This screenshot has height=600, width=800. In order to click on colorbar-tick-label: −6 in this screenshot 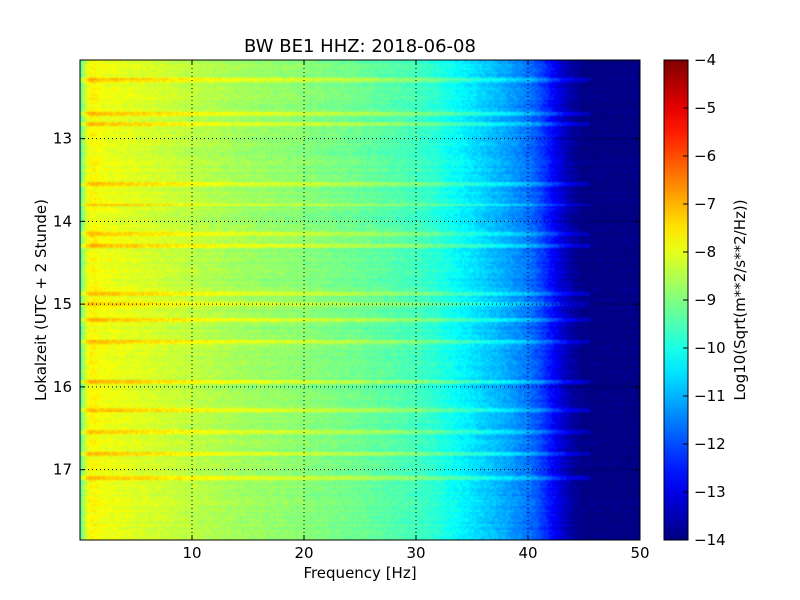, I will do `click(705, 156)`.